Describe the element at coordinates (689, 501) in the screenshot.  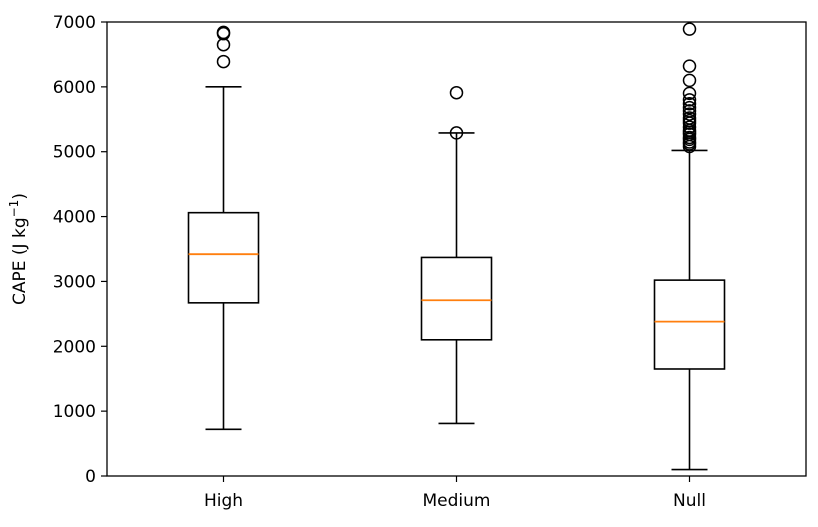
I see `x-tick-label-null: Null` at that location.